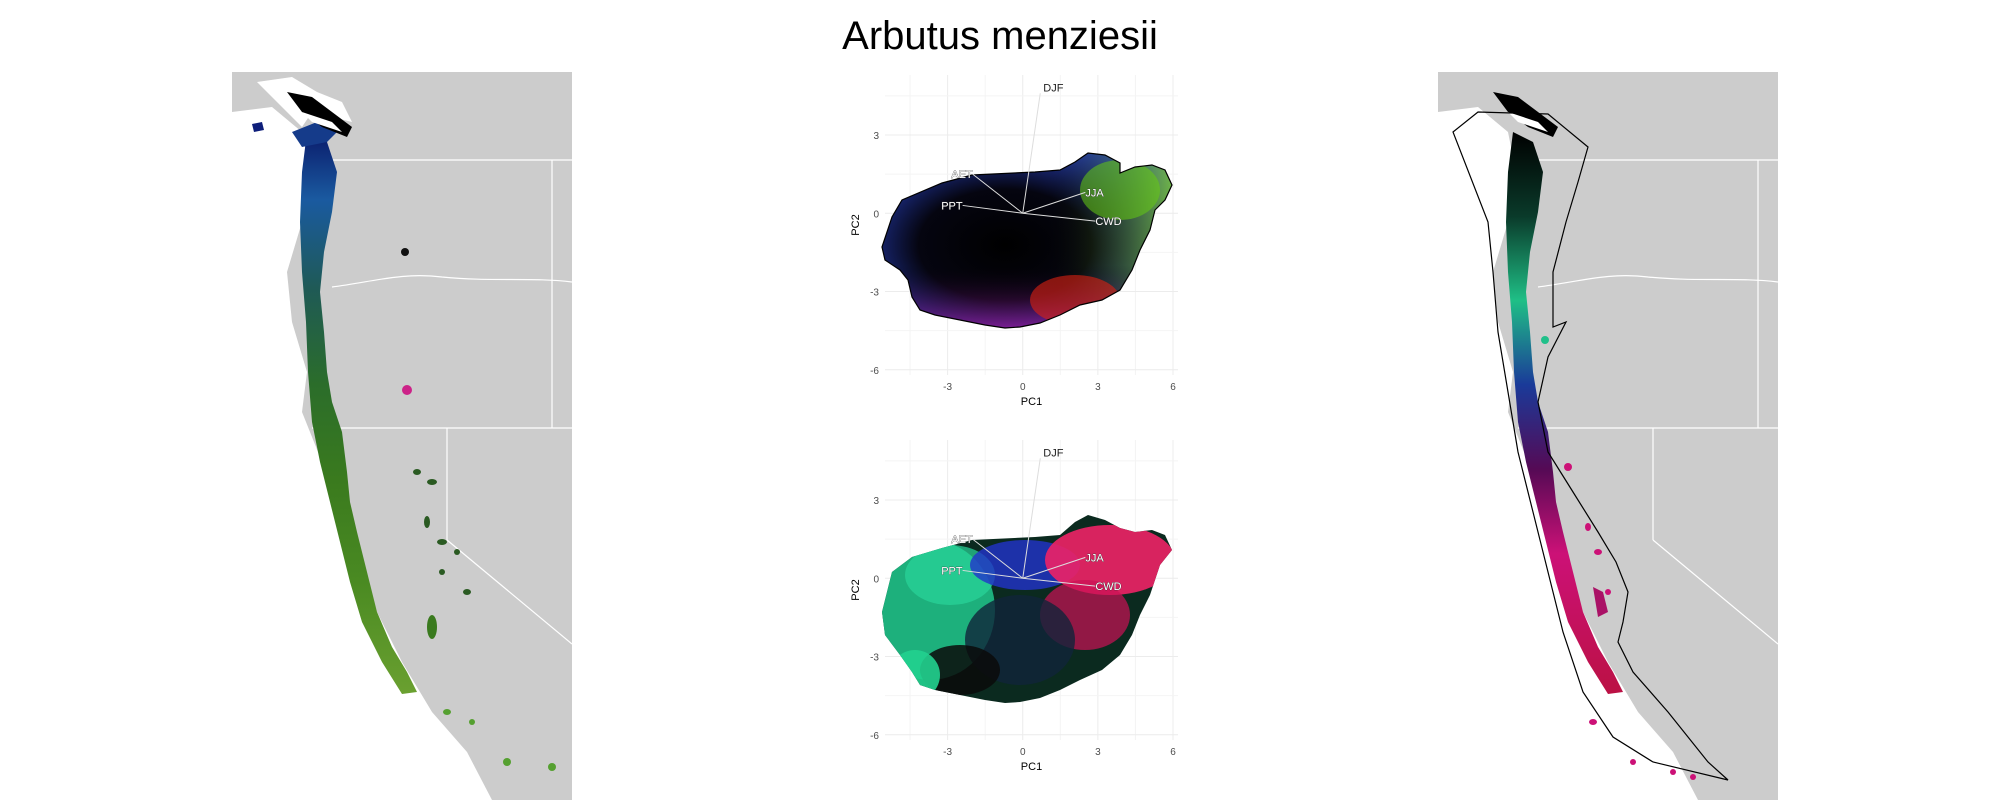  I want to click on axes-top: -3 0 3 6 -6 -3 0 3 PC1 PC2, so click(1013, 269).